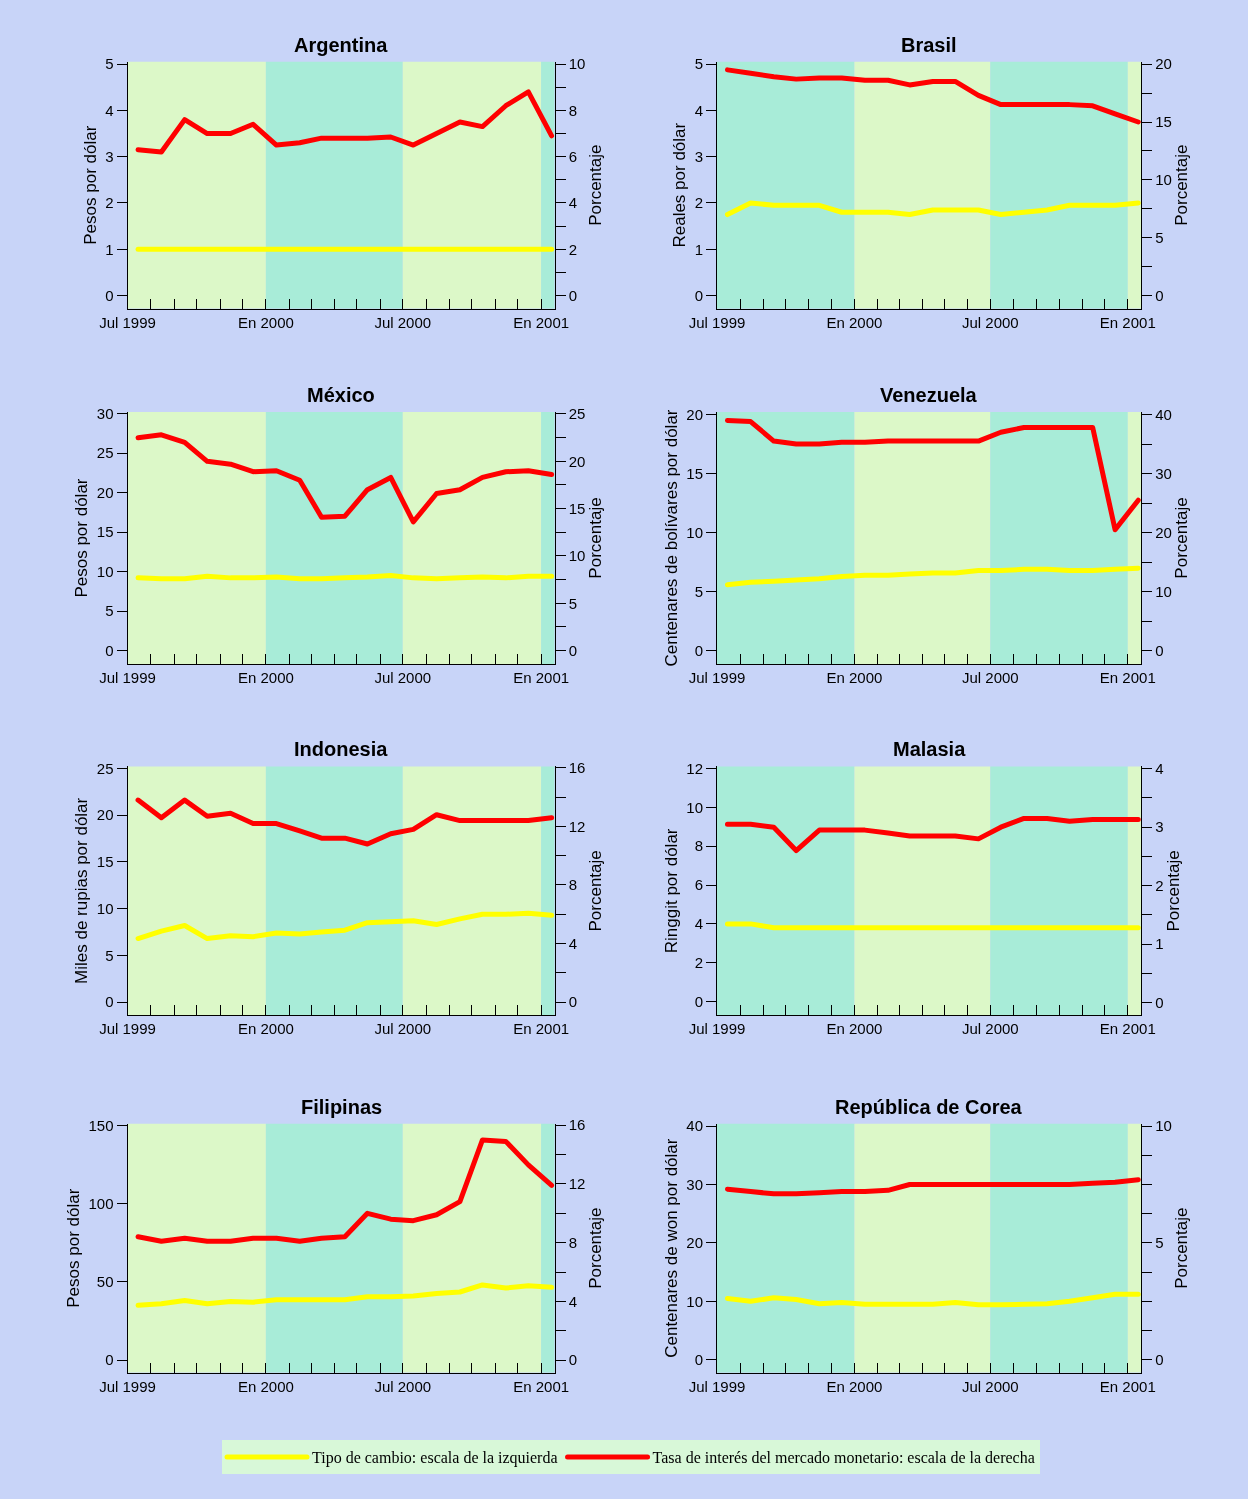  I want to click on legend-label: Tasa de interés del mercado monetario: escala de la derecha, so click(843, 1458).